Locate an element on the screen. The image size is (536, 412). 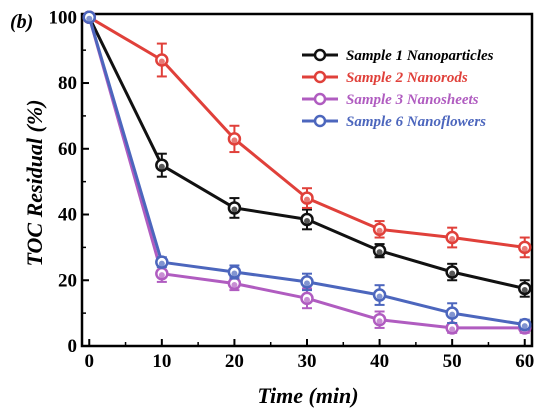
x-tick-label: 60 is located at coordinates (524, 361).